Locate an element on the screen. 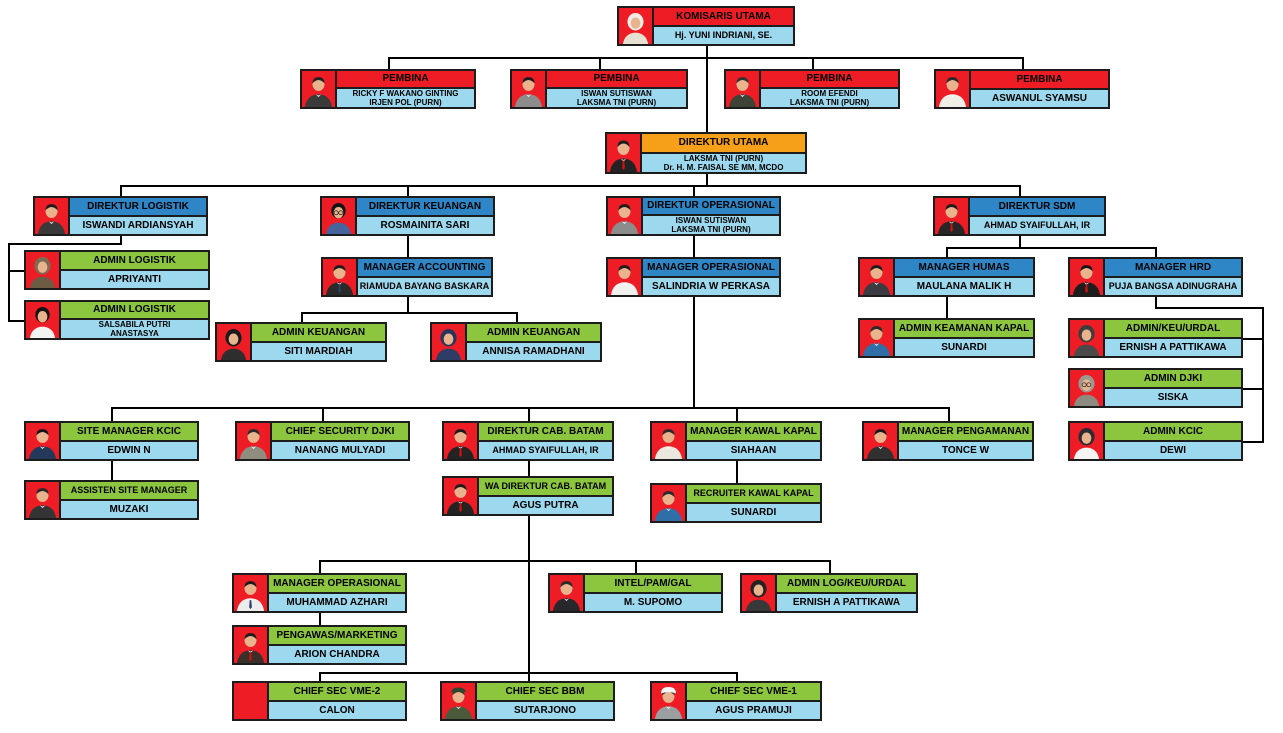  org-node-admin-logistik-2: ADMIN LOGISTIK SALSABILA PUTRI ANASTASYA is located at coordinates (117, 320).